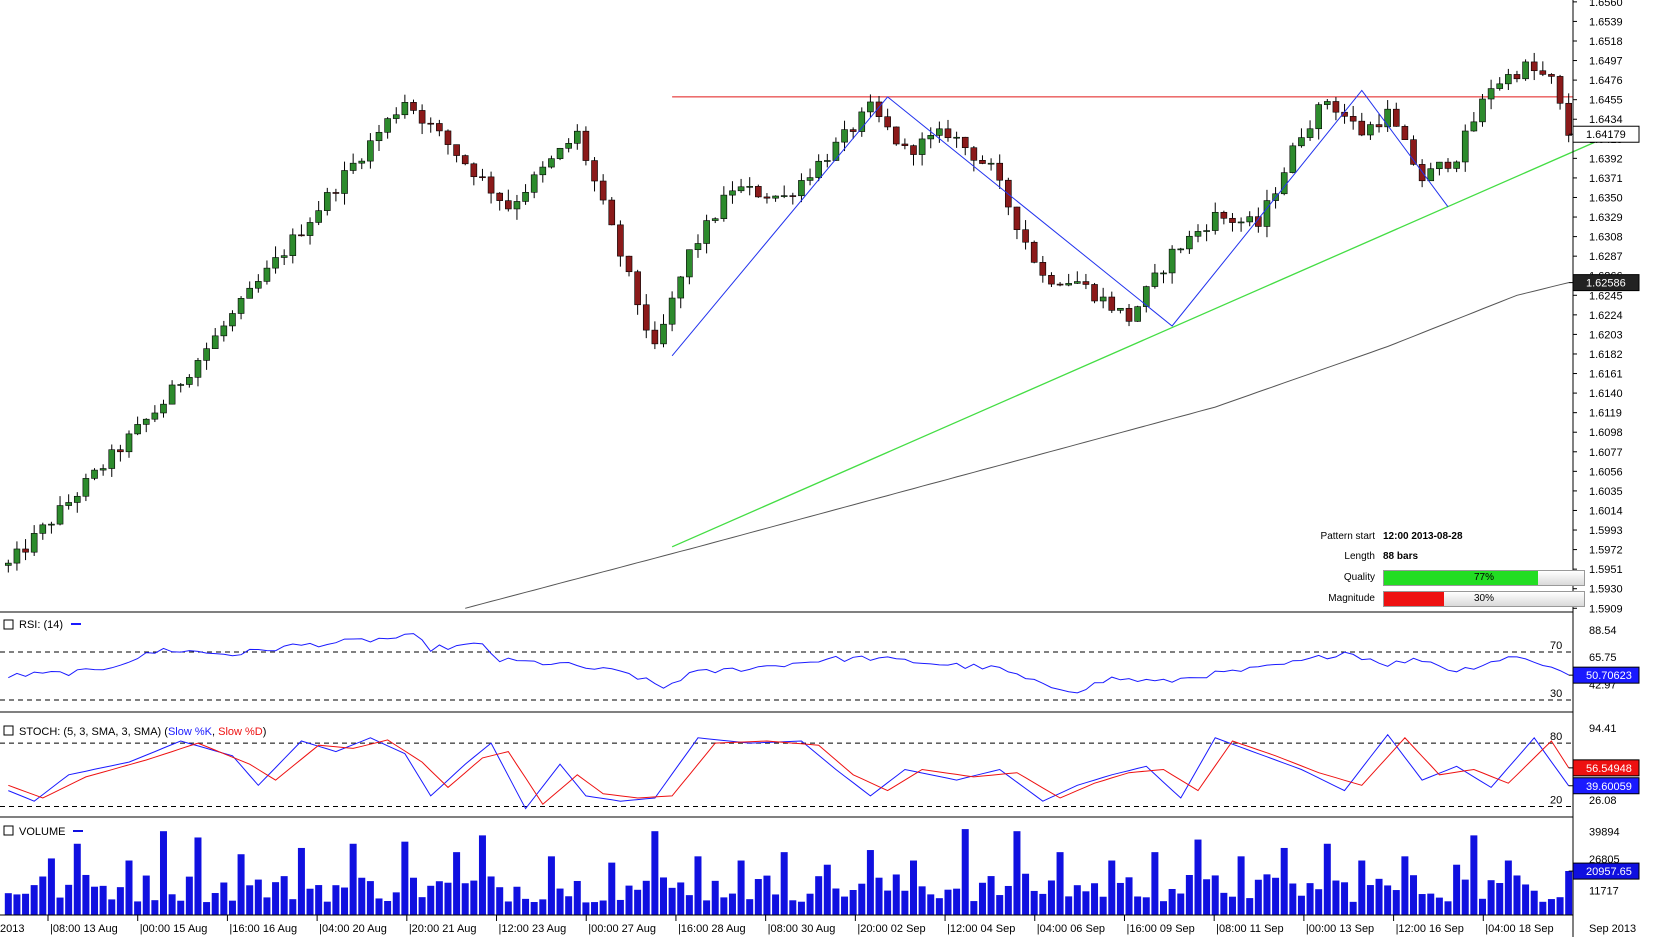 Image resolution: width=1655 pixels, height=937 pixels. What do you see at coordinates (1160, 929) in the screenshot?
I see `time-tick-label: |16:00 09 Sep` at bounding box center [1160, 929].